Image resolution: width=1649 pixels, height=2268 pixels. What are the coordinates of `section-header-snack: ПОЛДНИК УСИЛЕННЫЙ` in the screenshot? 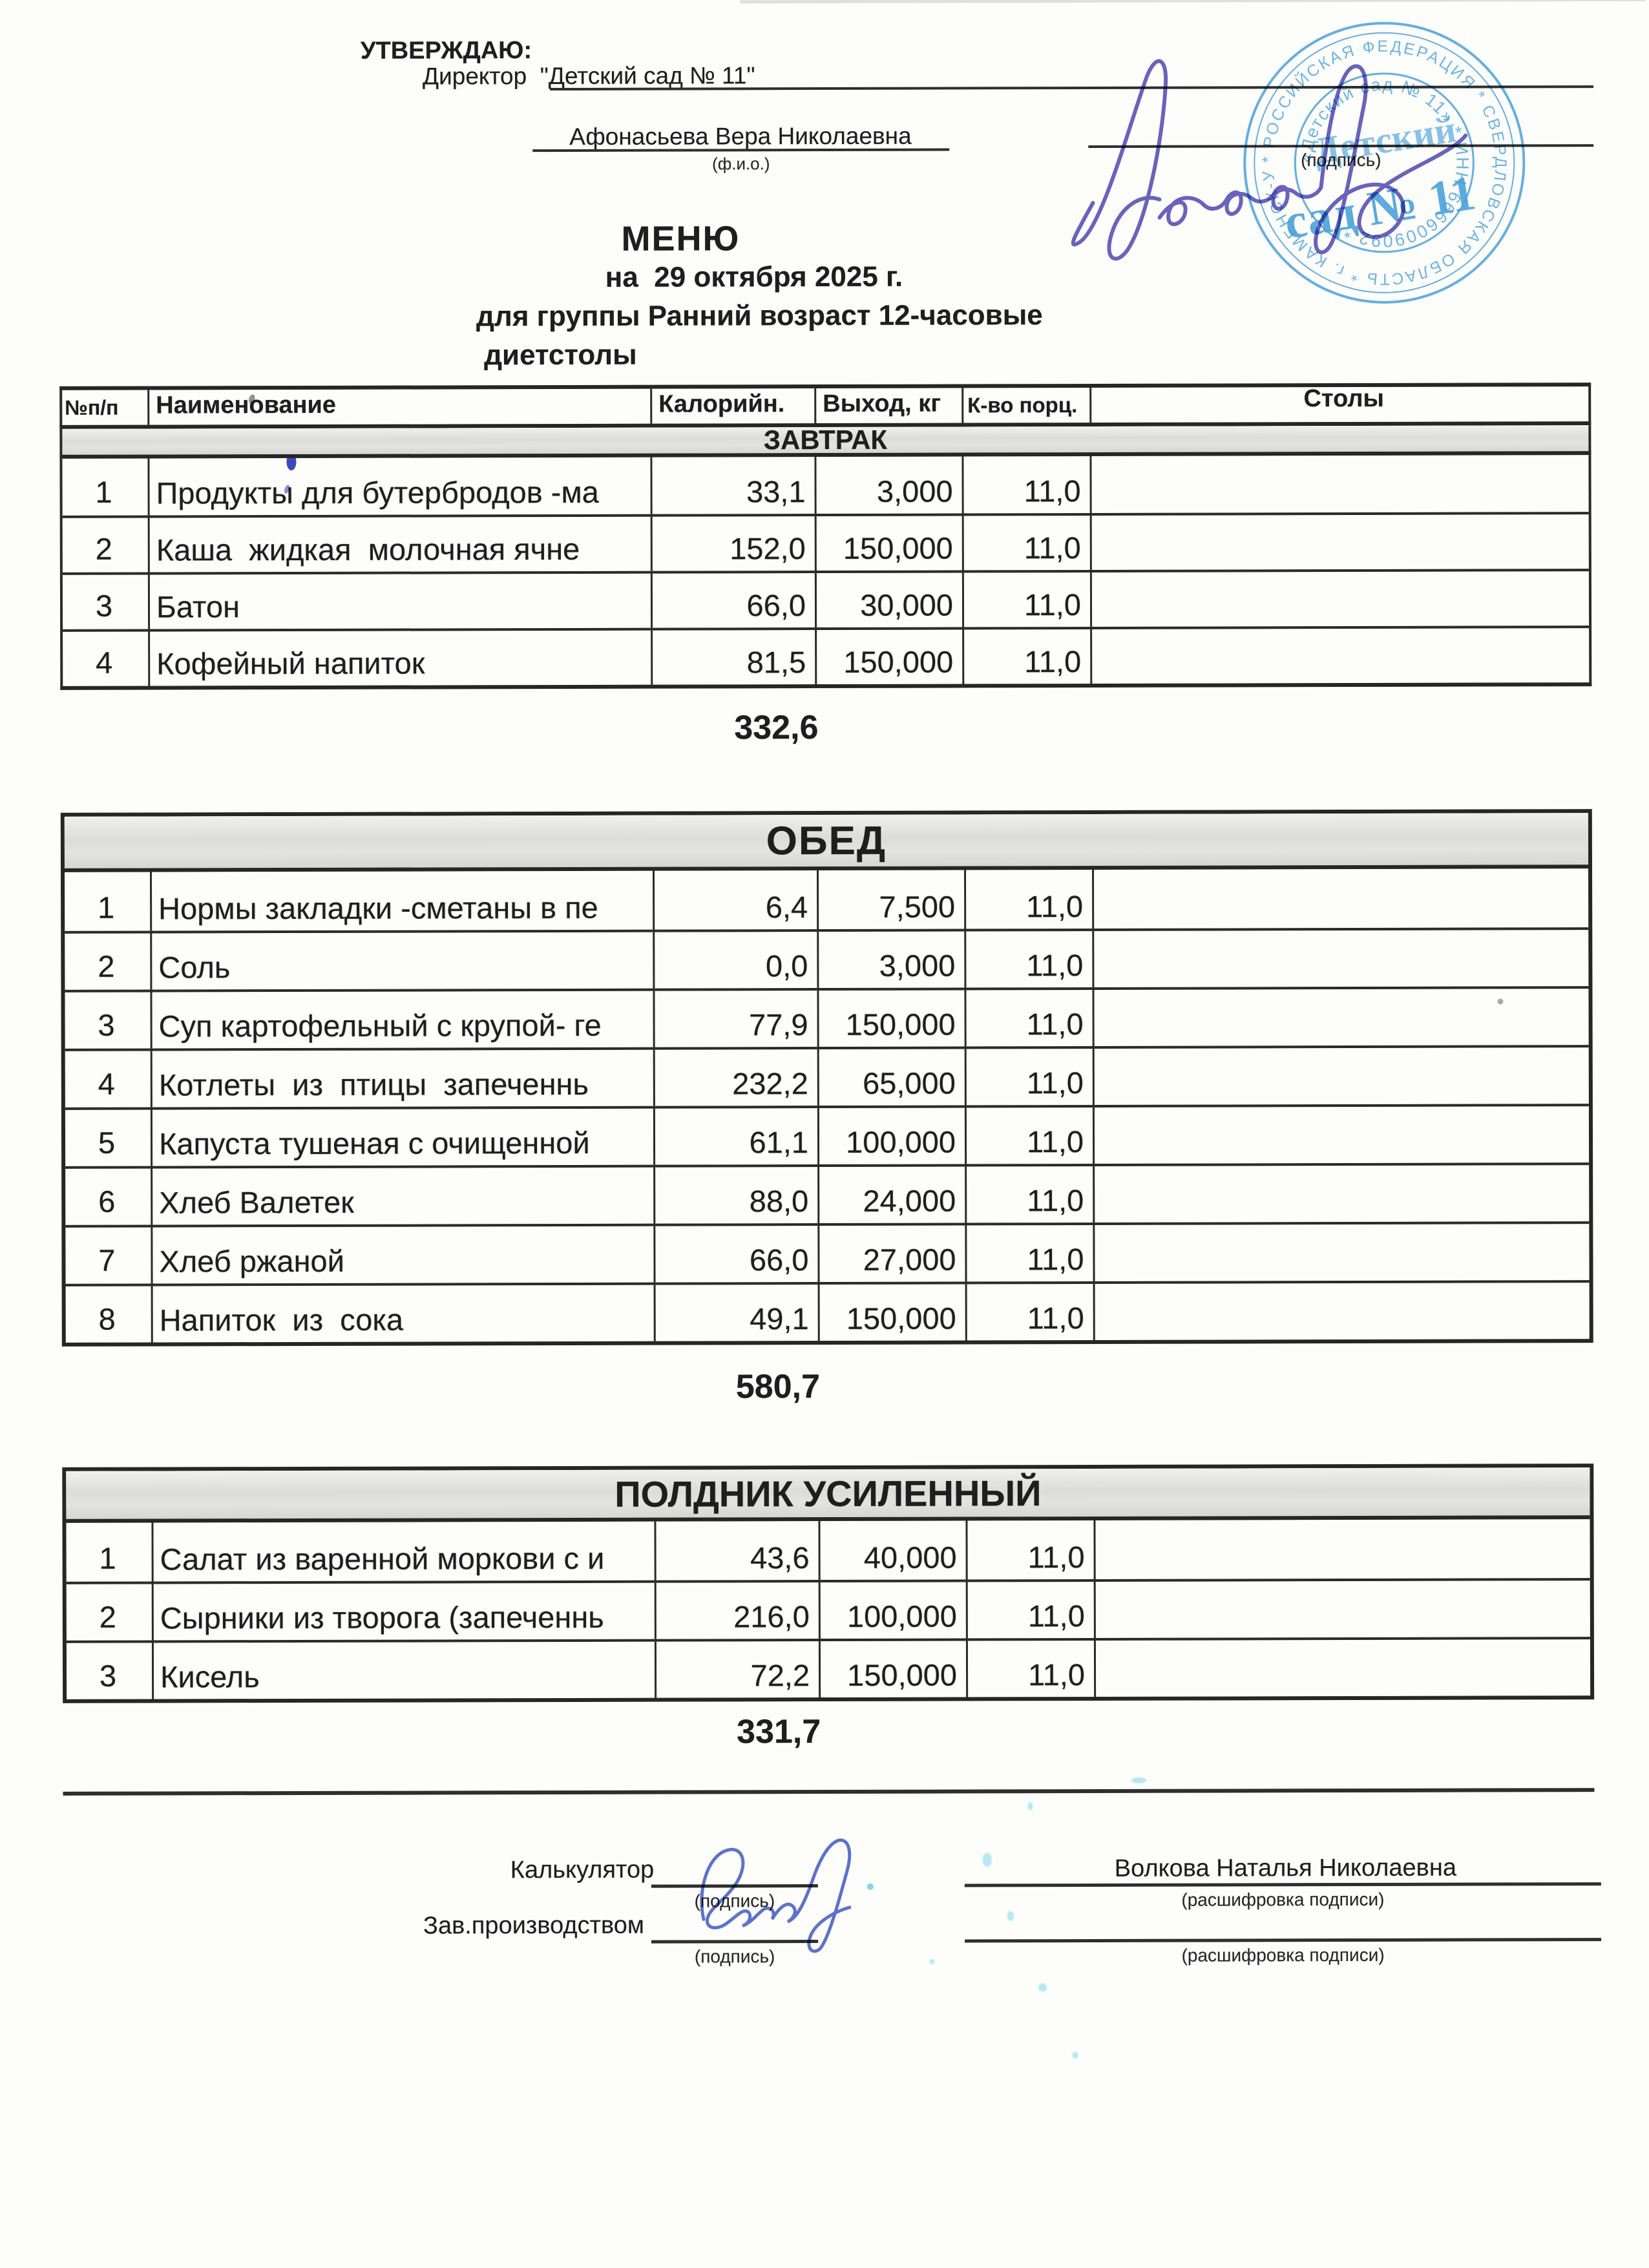 It's located at (828, 1495).